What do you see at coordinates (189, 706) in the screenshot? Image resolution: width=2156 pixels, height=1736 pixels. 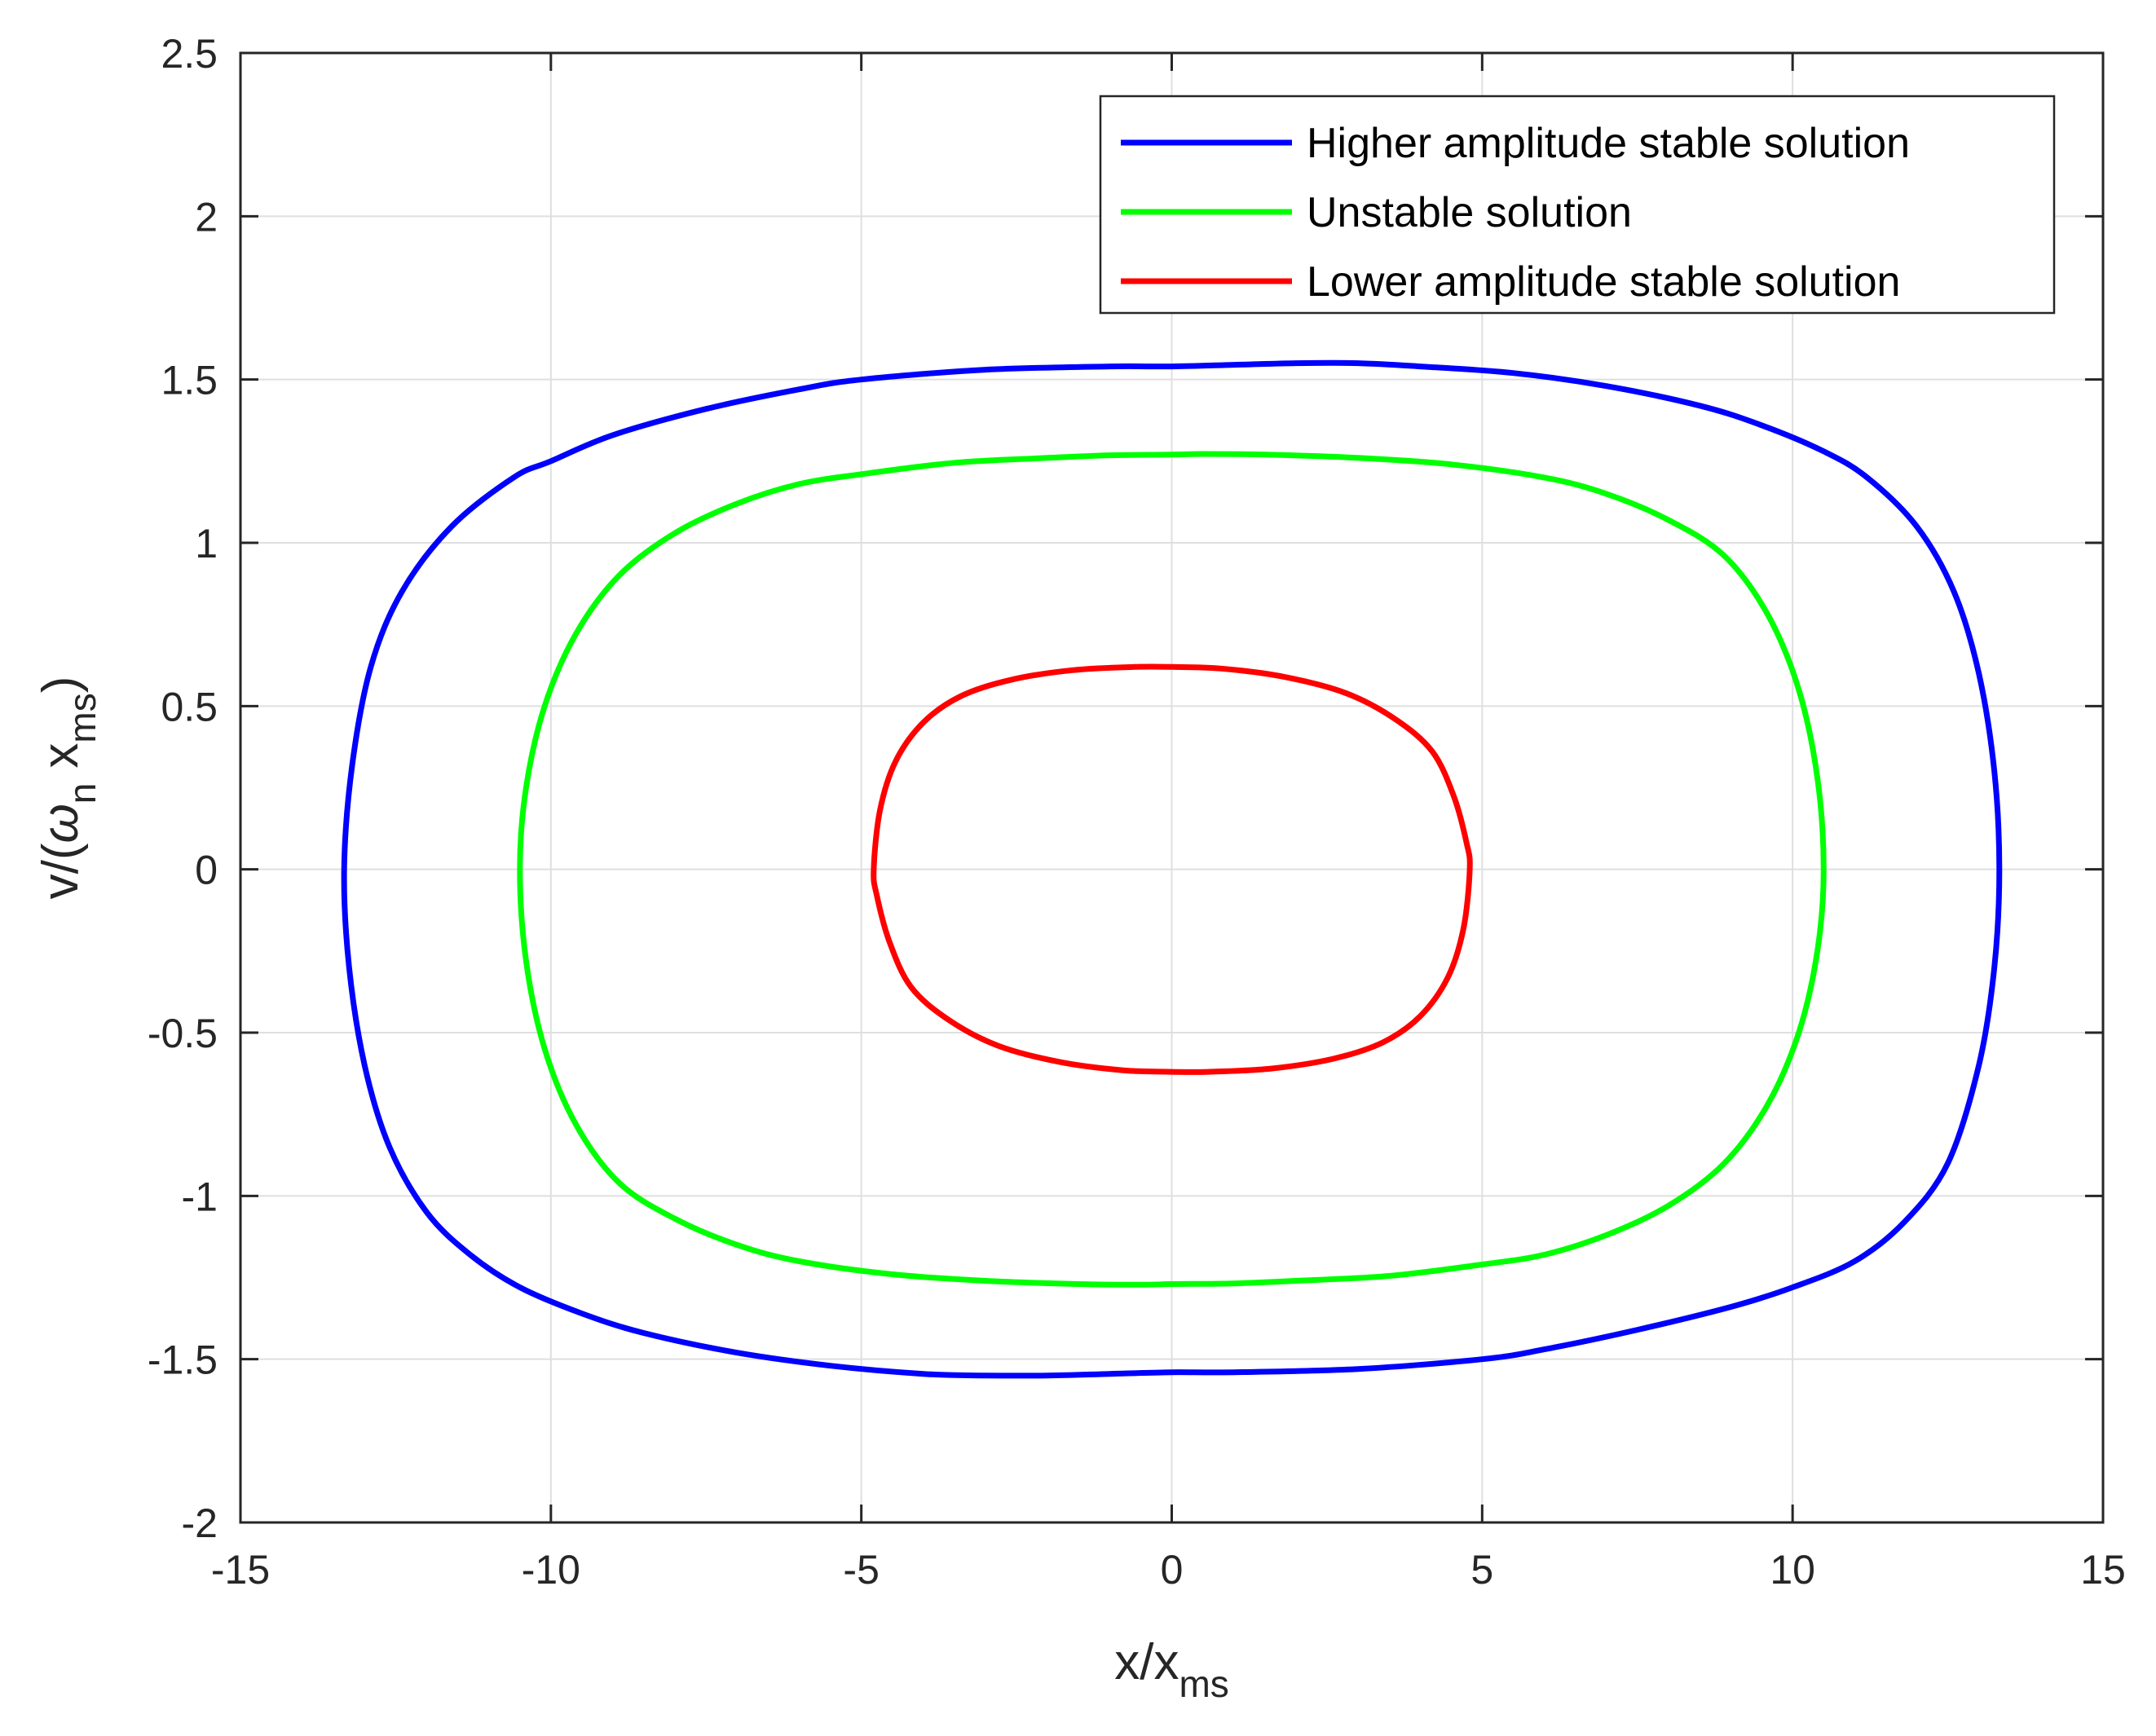 I see `y-tick-label: 0.5` at bounding box center [189, 706].